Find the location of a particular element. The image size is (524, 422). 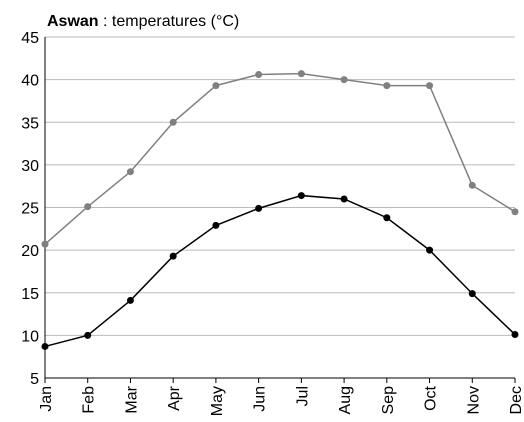

x-tick-label: Apr is located at coordinates (174, 398).